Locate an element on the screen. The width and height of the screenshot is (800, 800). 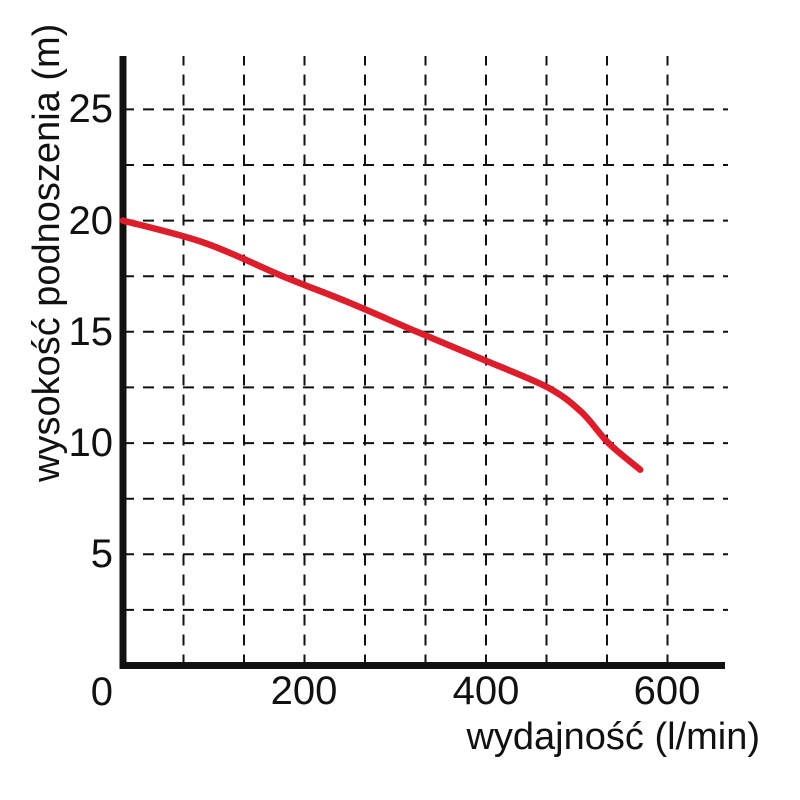
x-tick-label: 400 is located at coordinates (486, 691).